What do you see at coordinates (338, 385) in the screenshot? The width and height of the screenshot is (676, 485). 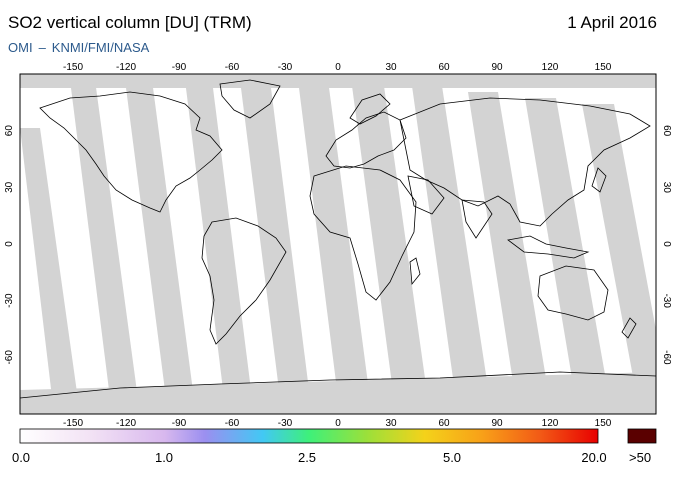 I see `antarctica-outline` at bounding box center [338, 385].